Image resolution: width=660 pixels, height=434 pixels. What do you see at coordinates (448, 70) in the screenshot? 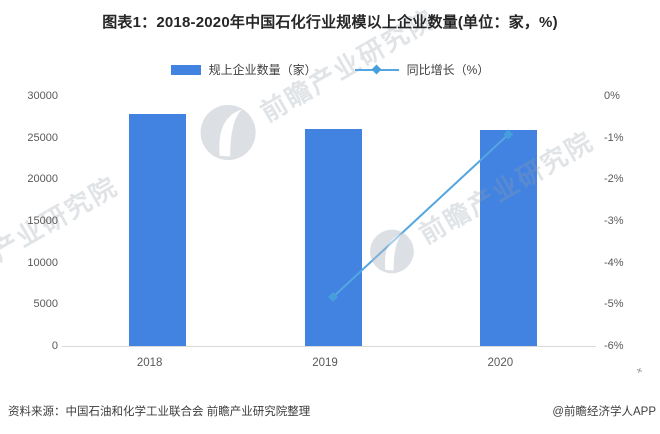
I see `legend-line-label: 同比增长（%）` at bounding box center [448, 70].